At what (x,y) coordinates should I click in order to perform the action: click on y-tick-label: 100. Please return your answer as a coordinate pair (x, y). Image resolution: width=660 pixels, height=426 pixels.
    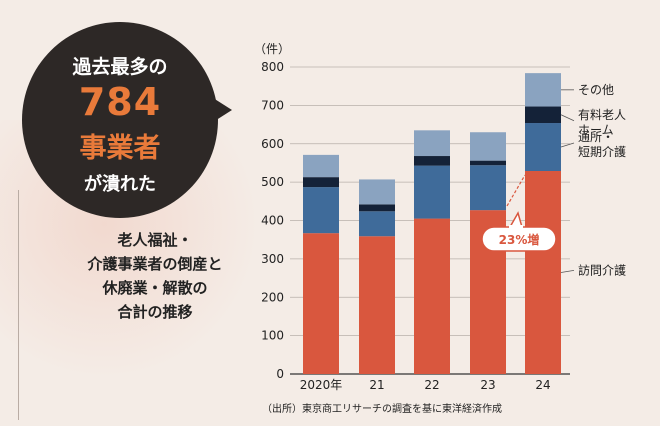
    Looking at the image, I should click on (272, 336).